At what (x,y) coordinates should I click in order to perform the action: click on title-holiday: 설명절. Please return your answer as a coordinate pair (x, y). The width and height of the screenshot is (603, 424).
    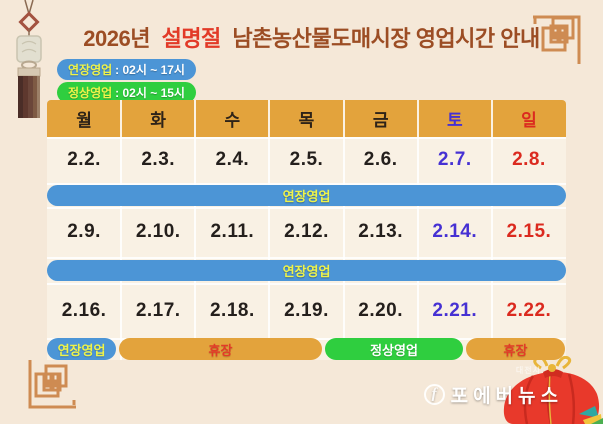
    Looking at the image, I should click on (191, 38).